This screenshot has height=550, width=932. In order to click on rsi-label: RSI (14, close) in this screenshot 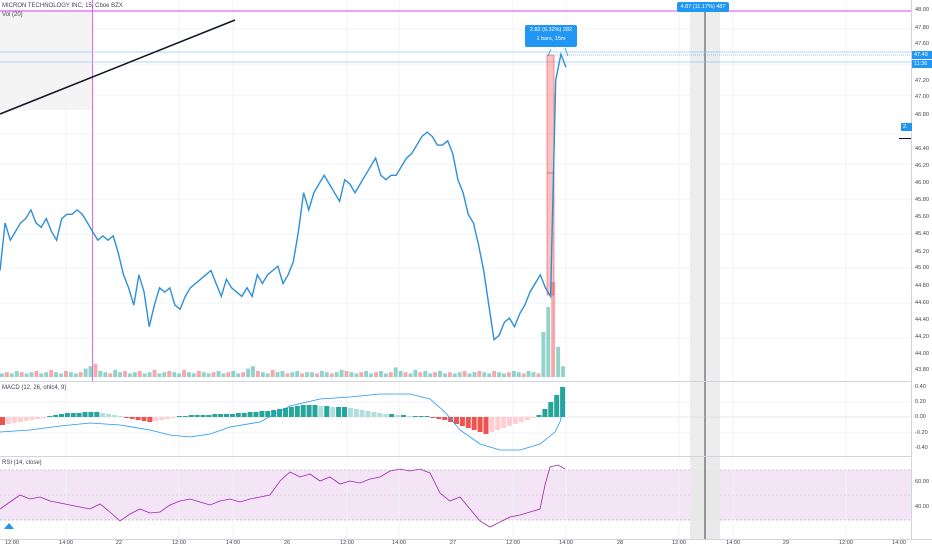, I will do `click(22, 463)`.